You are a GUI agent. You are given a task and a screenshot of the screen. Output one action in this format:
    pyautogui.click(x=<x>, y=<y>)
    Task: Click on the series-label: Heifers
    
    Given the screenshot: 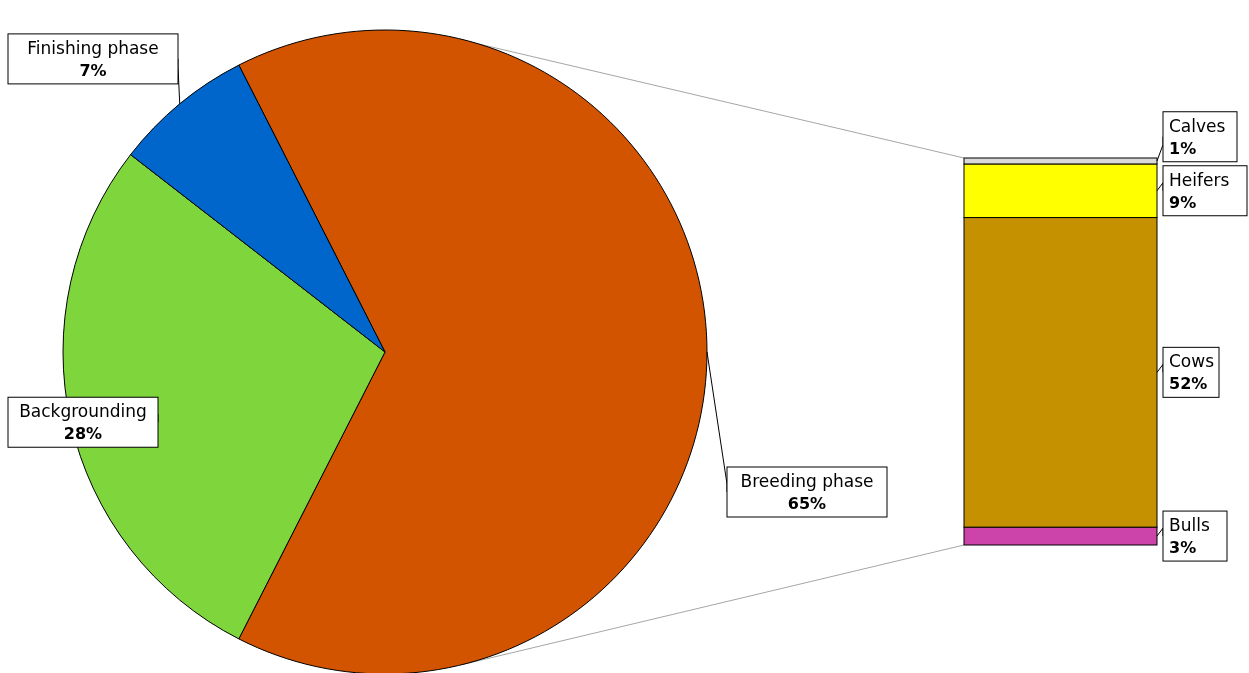 What is the action you would take?
    pyautogui.click(x=1199, y=179)
    